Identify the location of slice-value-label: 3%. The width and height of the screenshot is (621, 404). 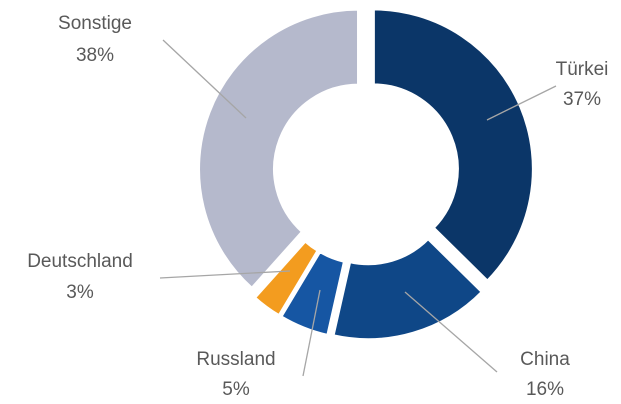
(80, 292).